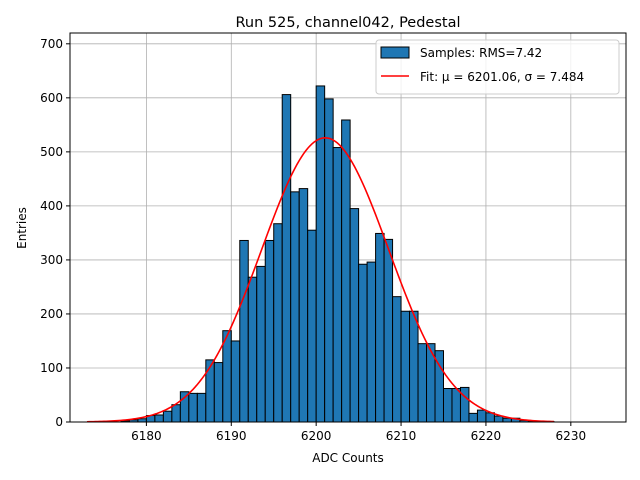  What do you see at coordinates (51, 206) in the screenshot?
I see `y-tick-label: 400` at bounding box center [51, 206].